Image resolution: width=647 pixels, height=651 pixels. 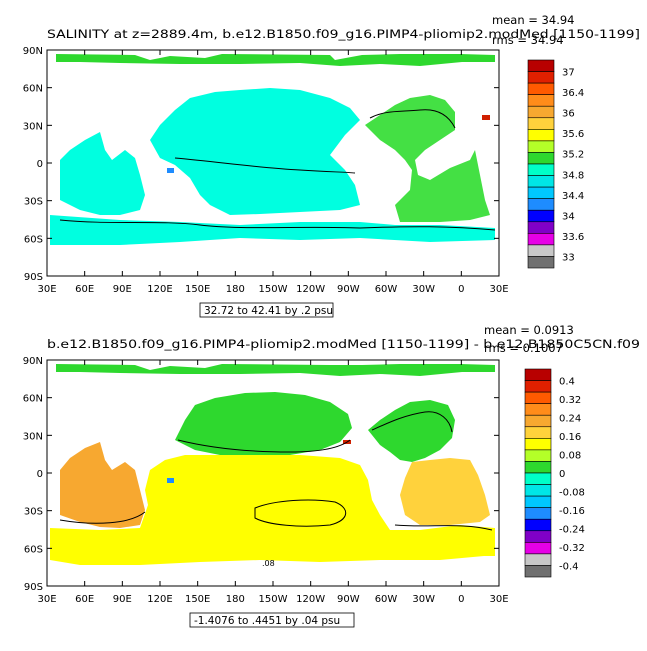 I want to click on warm-spot, so click(x=486, y=117).